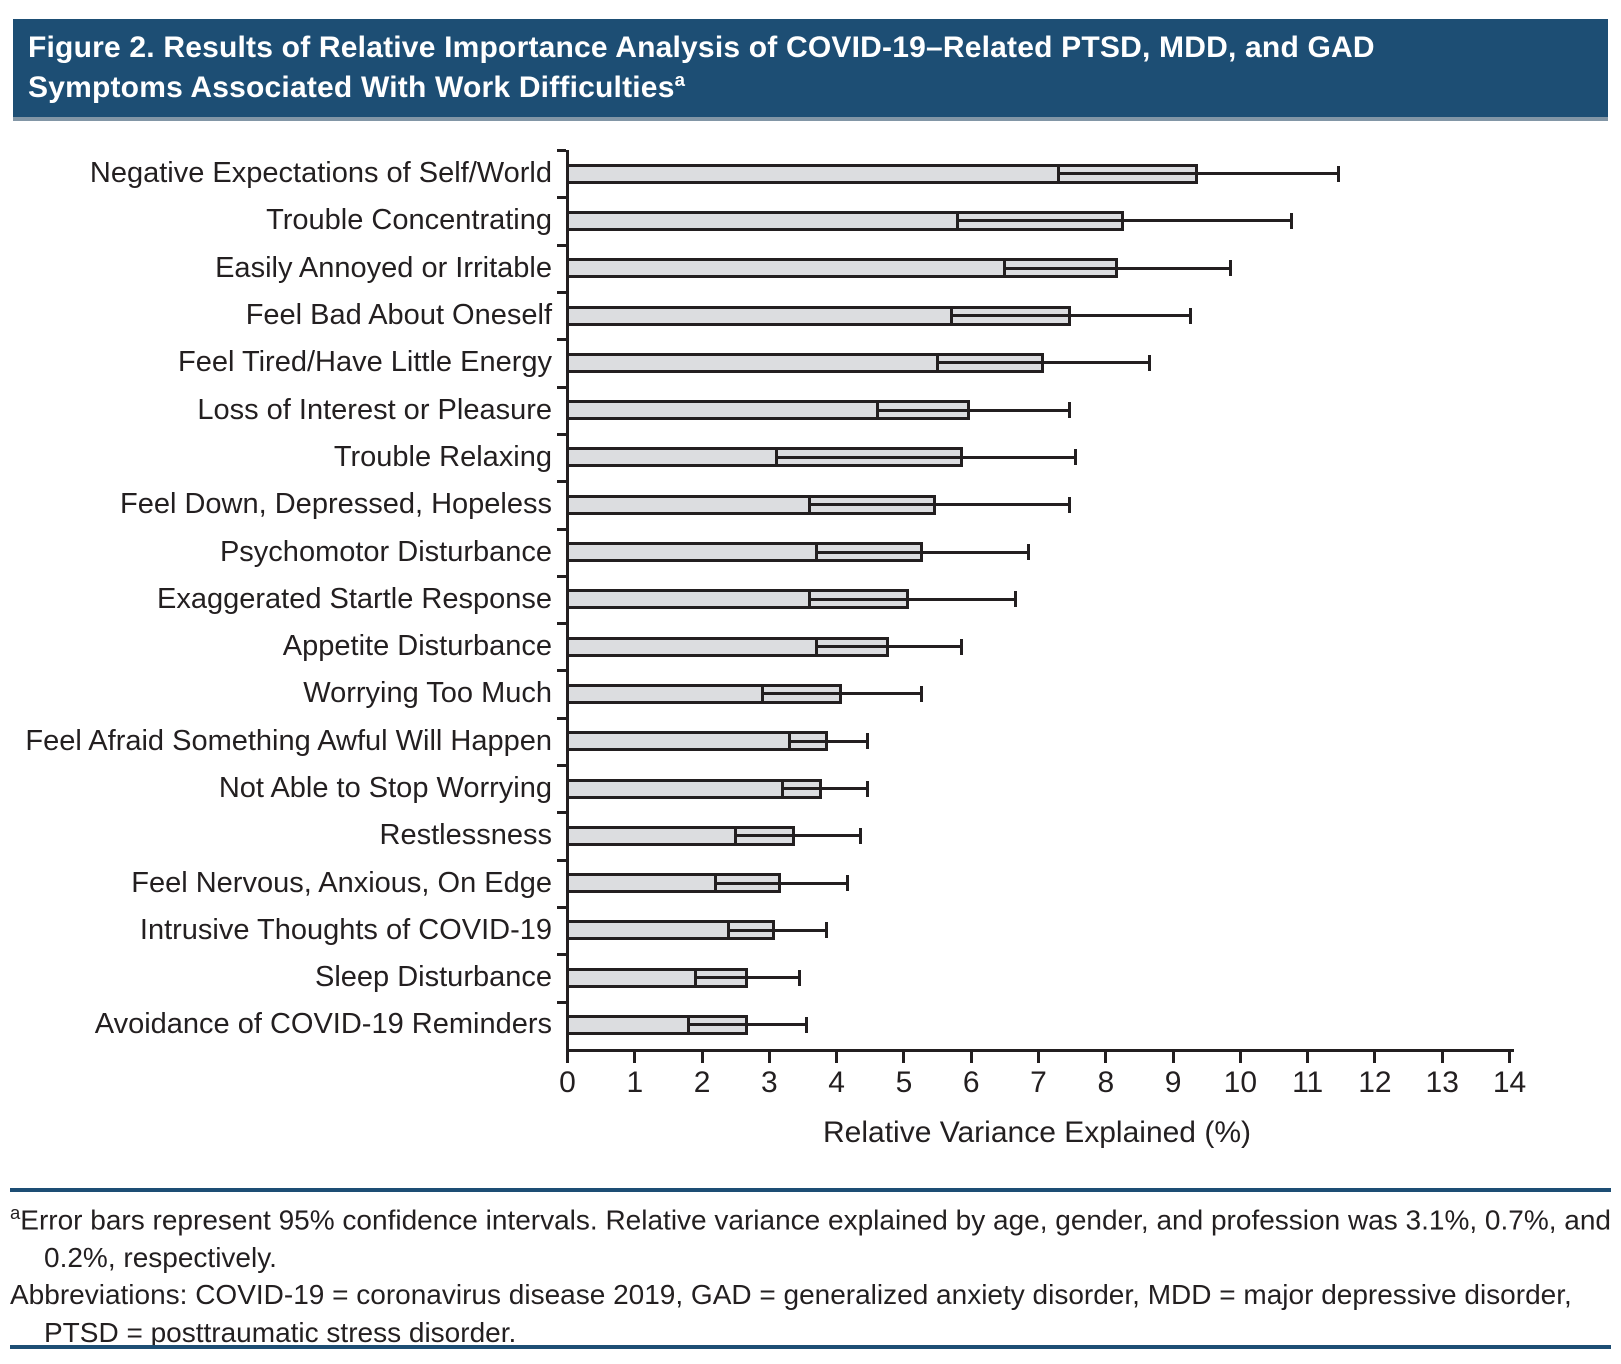 This screenshot has height=1364, width=1621. What do you see at coordinates (320, 173) in the screenshot?
I see `category-label: Negative Expectations of Self/World` at bounding box center [320, 173].